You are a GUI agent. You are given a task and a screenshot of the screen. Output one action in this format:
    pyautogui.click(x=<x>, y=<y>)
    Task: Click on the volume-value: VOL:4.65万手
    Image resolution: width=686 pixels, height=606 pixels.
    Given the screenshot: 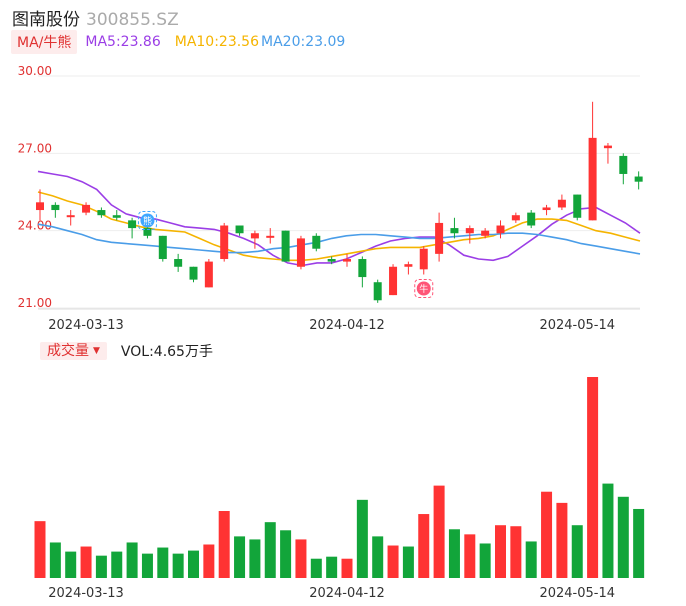 What is the action you would take?
    pyautogui.click(x=166, y=352)
    